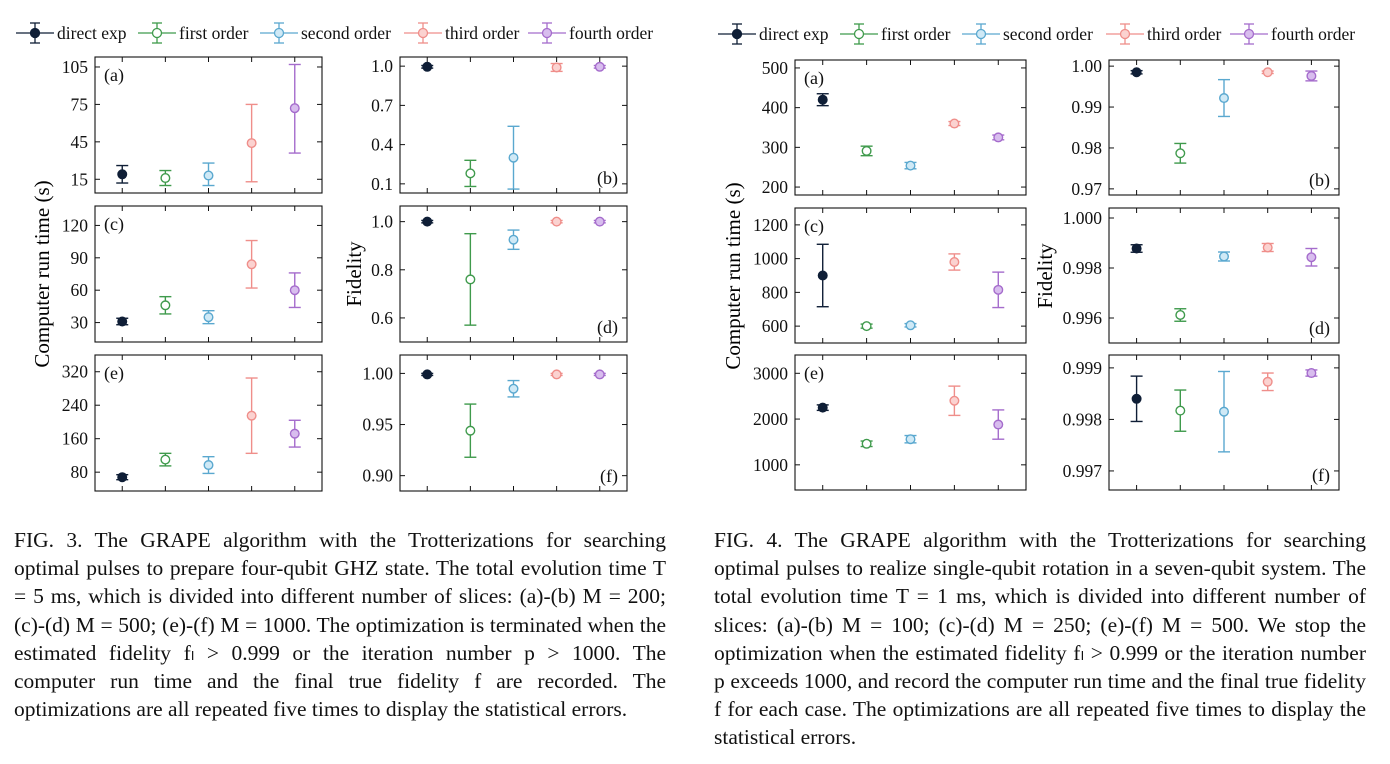 The image size is (1390, 764). What do you see at coordinates (354, 274) in the screenshot?
I see `fig3-ylabel-fidelity: Fidelity` at bounding box center [354, 274].